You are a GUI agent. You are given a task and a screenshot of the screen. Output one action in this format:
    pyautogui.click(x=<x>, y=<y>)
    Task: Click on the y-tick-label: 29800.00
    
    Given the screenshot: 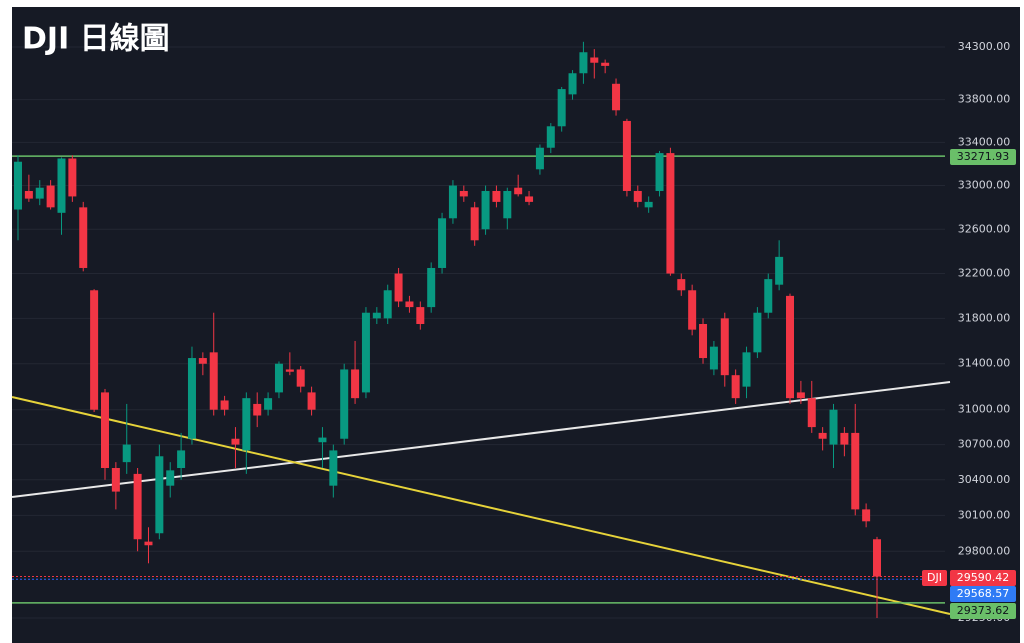 What is the action you would take?
    pyautogui.click(x=984, y=550)
    